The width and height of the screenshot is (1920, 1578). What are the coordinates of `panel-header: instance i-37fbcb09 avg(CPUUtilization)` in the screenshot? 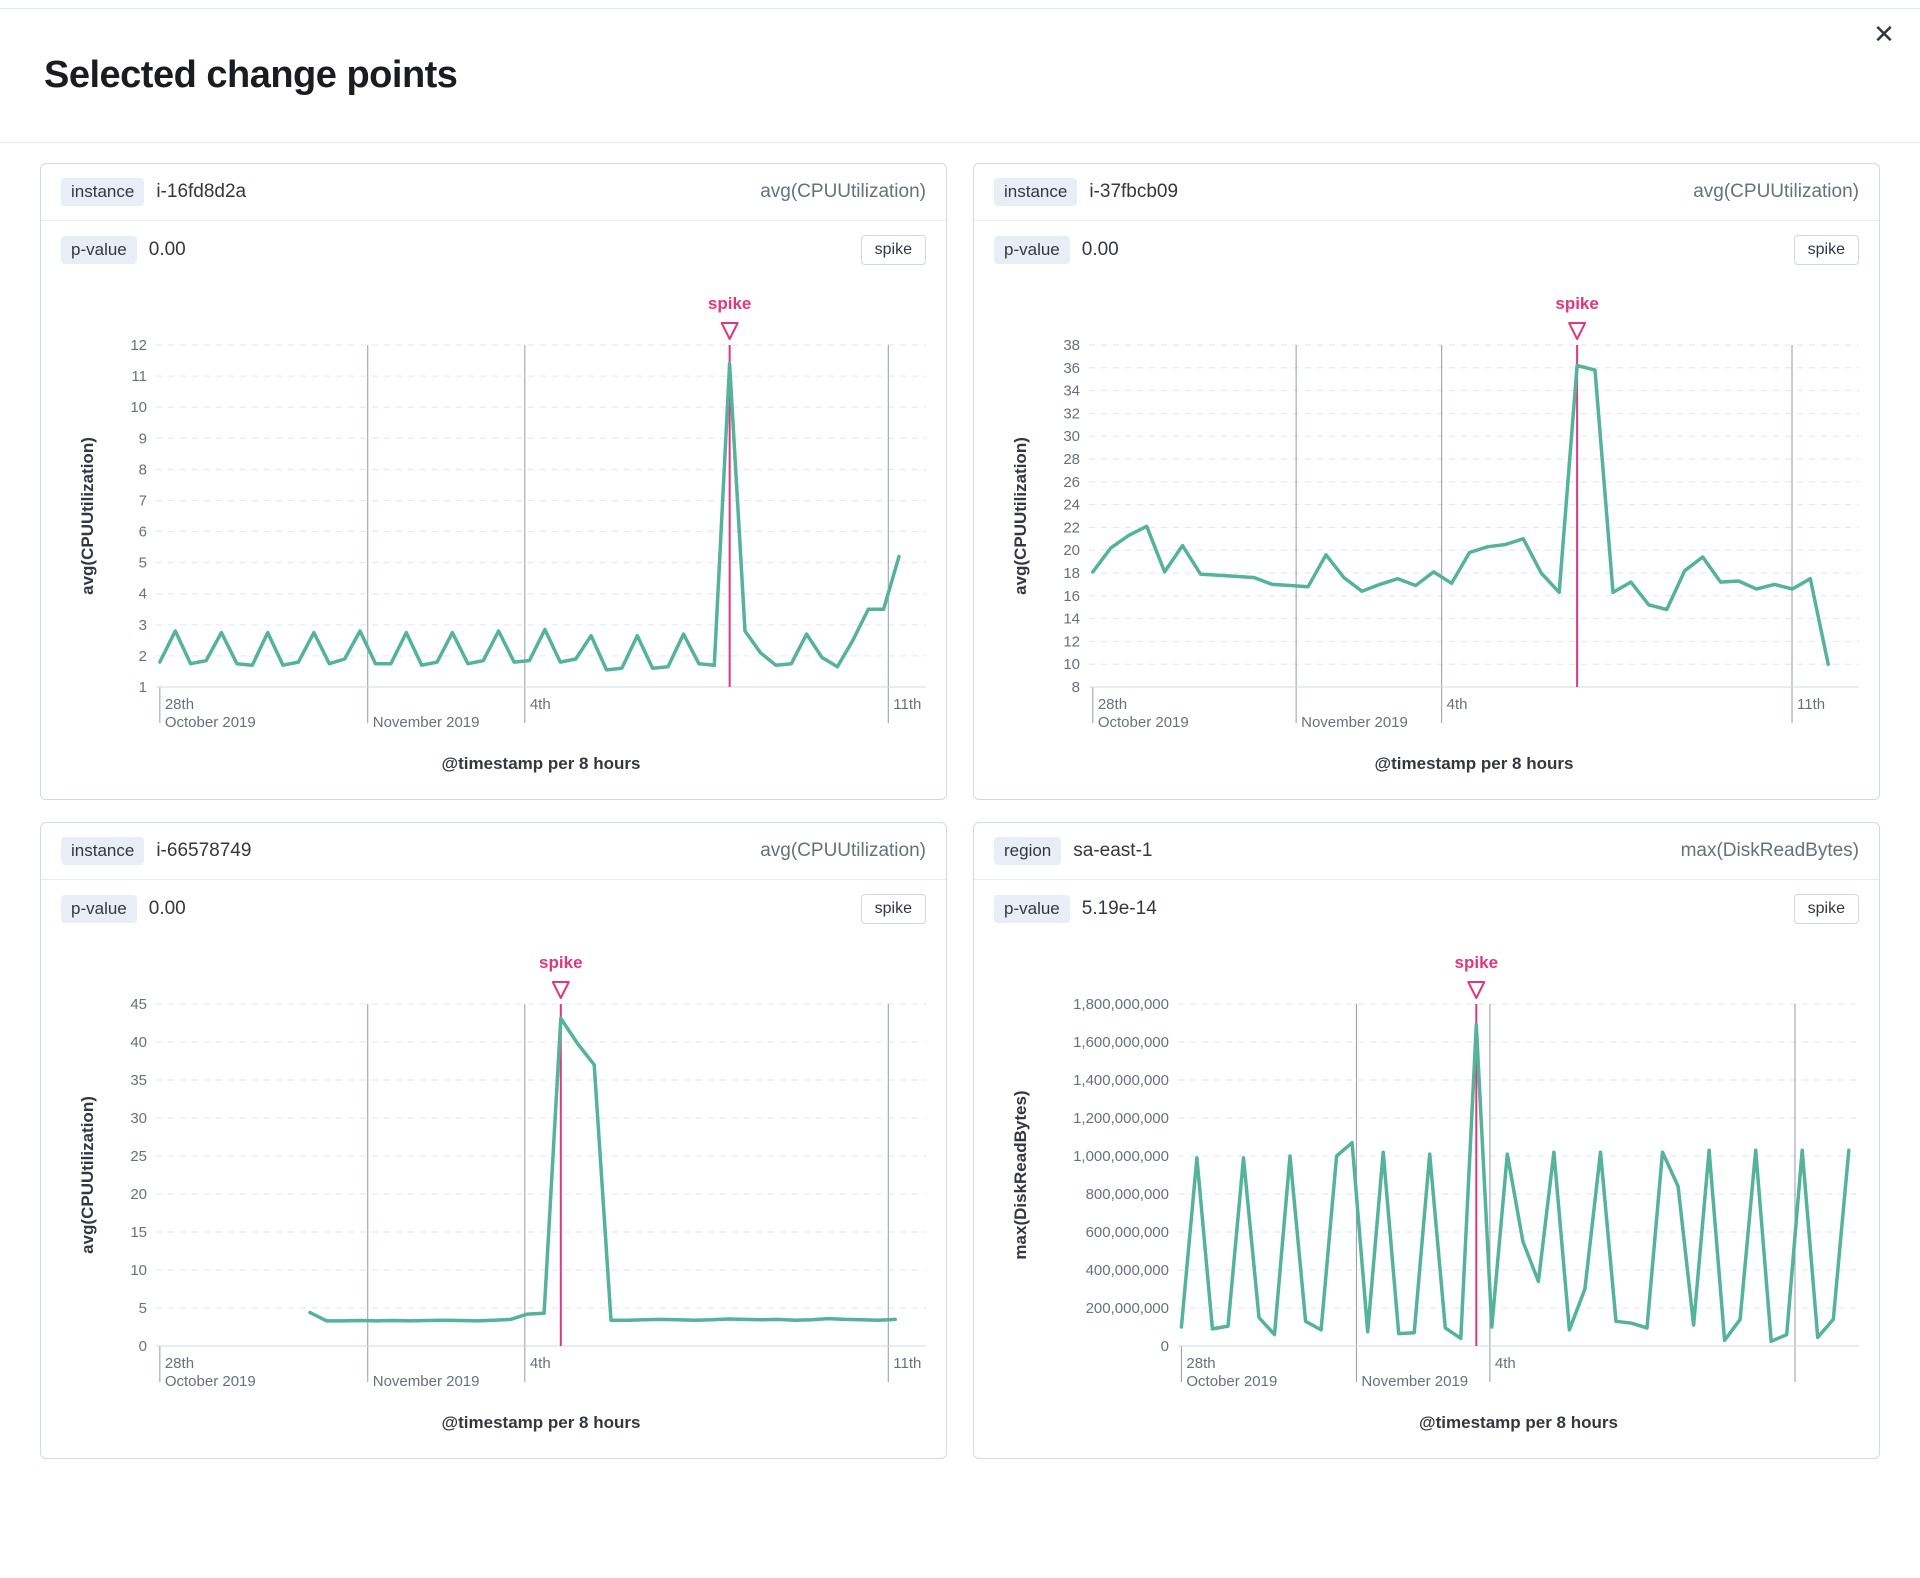 It's located at (1426, 192).